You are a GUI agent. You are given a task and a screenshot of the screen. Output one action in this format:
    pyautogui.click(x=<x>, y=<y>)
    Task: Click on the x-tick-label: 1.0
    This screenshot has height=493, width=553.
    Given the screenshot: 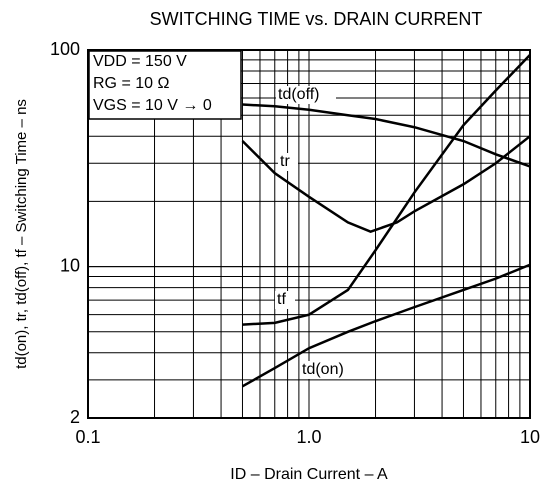 What is the action you would take?
    pyautogui.click(x=308, y=437)
    